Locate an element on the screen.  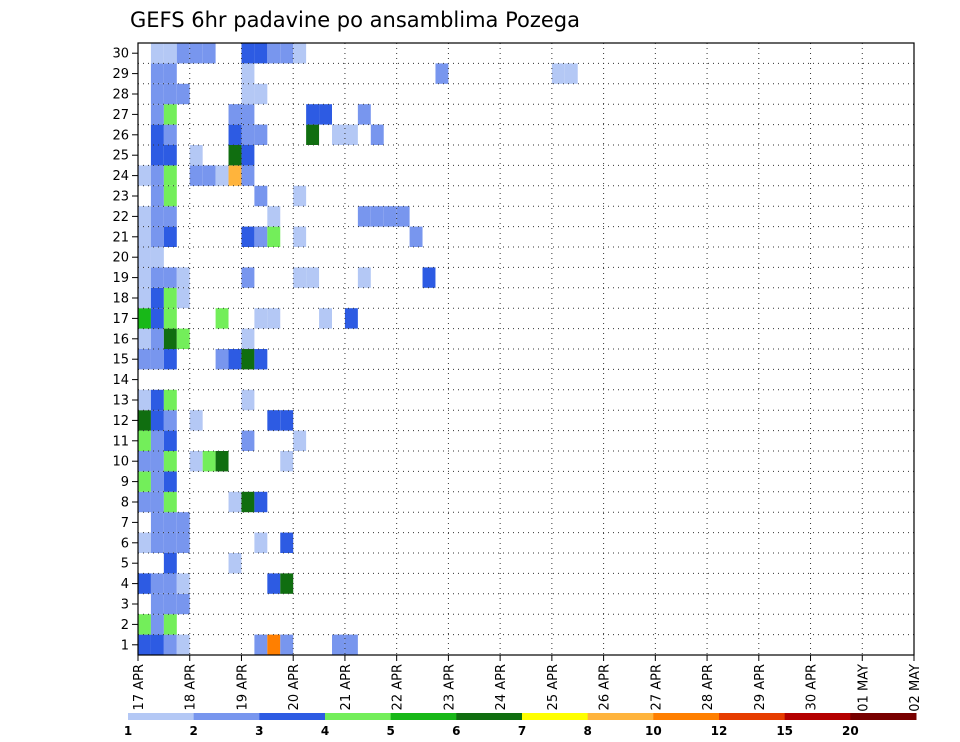
x-tick-label: 17 APR is located at coordinates (139, 687).